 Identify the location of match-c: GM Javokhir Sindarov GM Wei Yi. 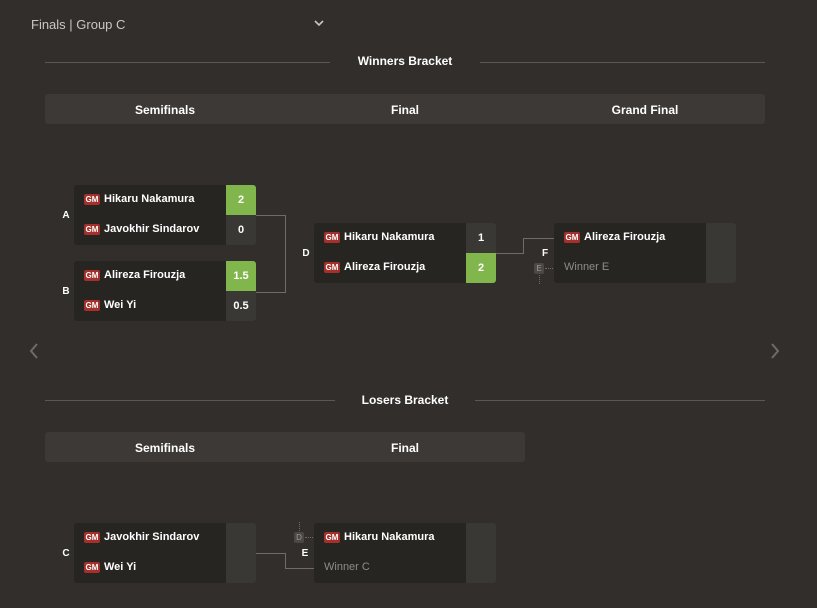
(165, 553).